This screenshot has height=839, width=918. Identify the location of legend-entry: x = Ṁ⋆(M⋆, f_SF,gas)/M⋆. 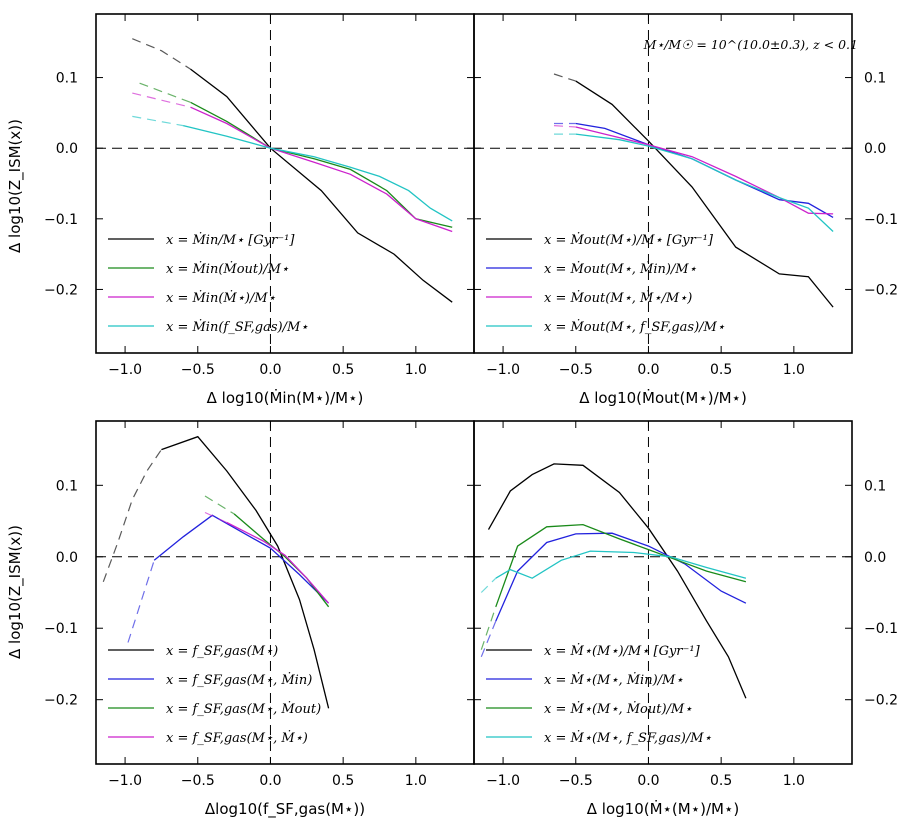
(628, 737).